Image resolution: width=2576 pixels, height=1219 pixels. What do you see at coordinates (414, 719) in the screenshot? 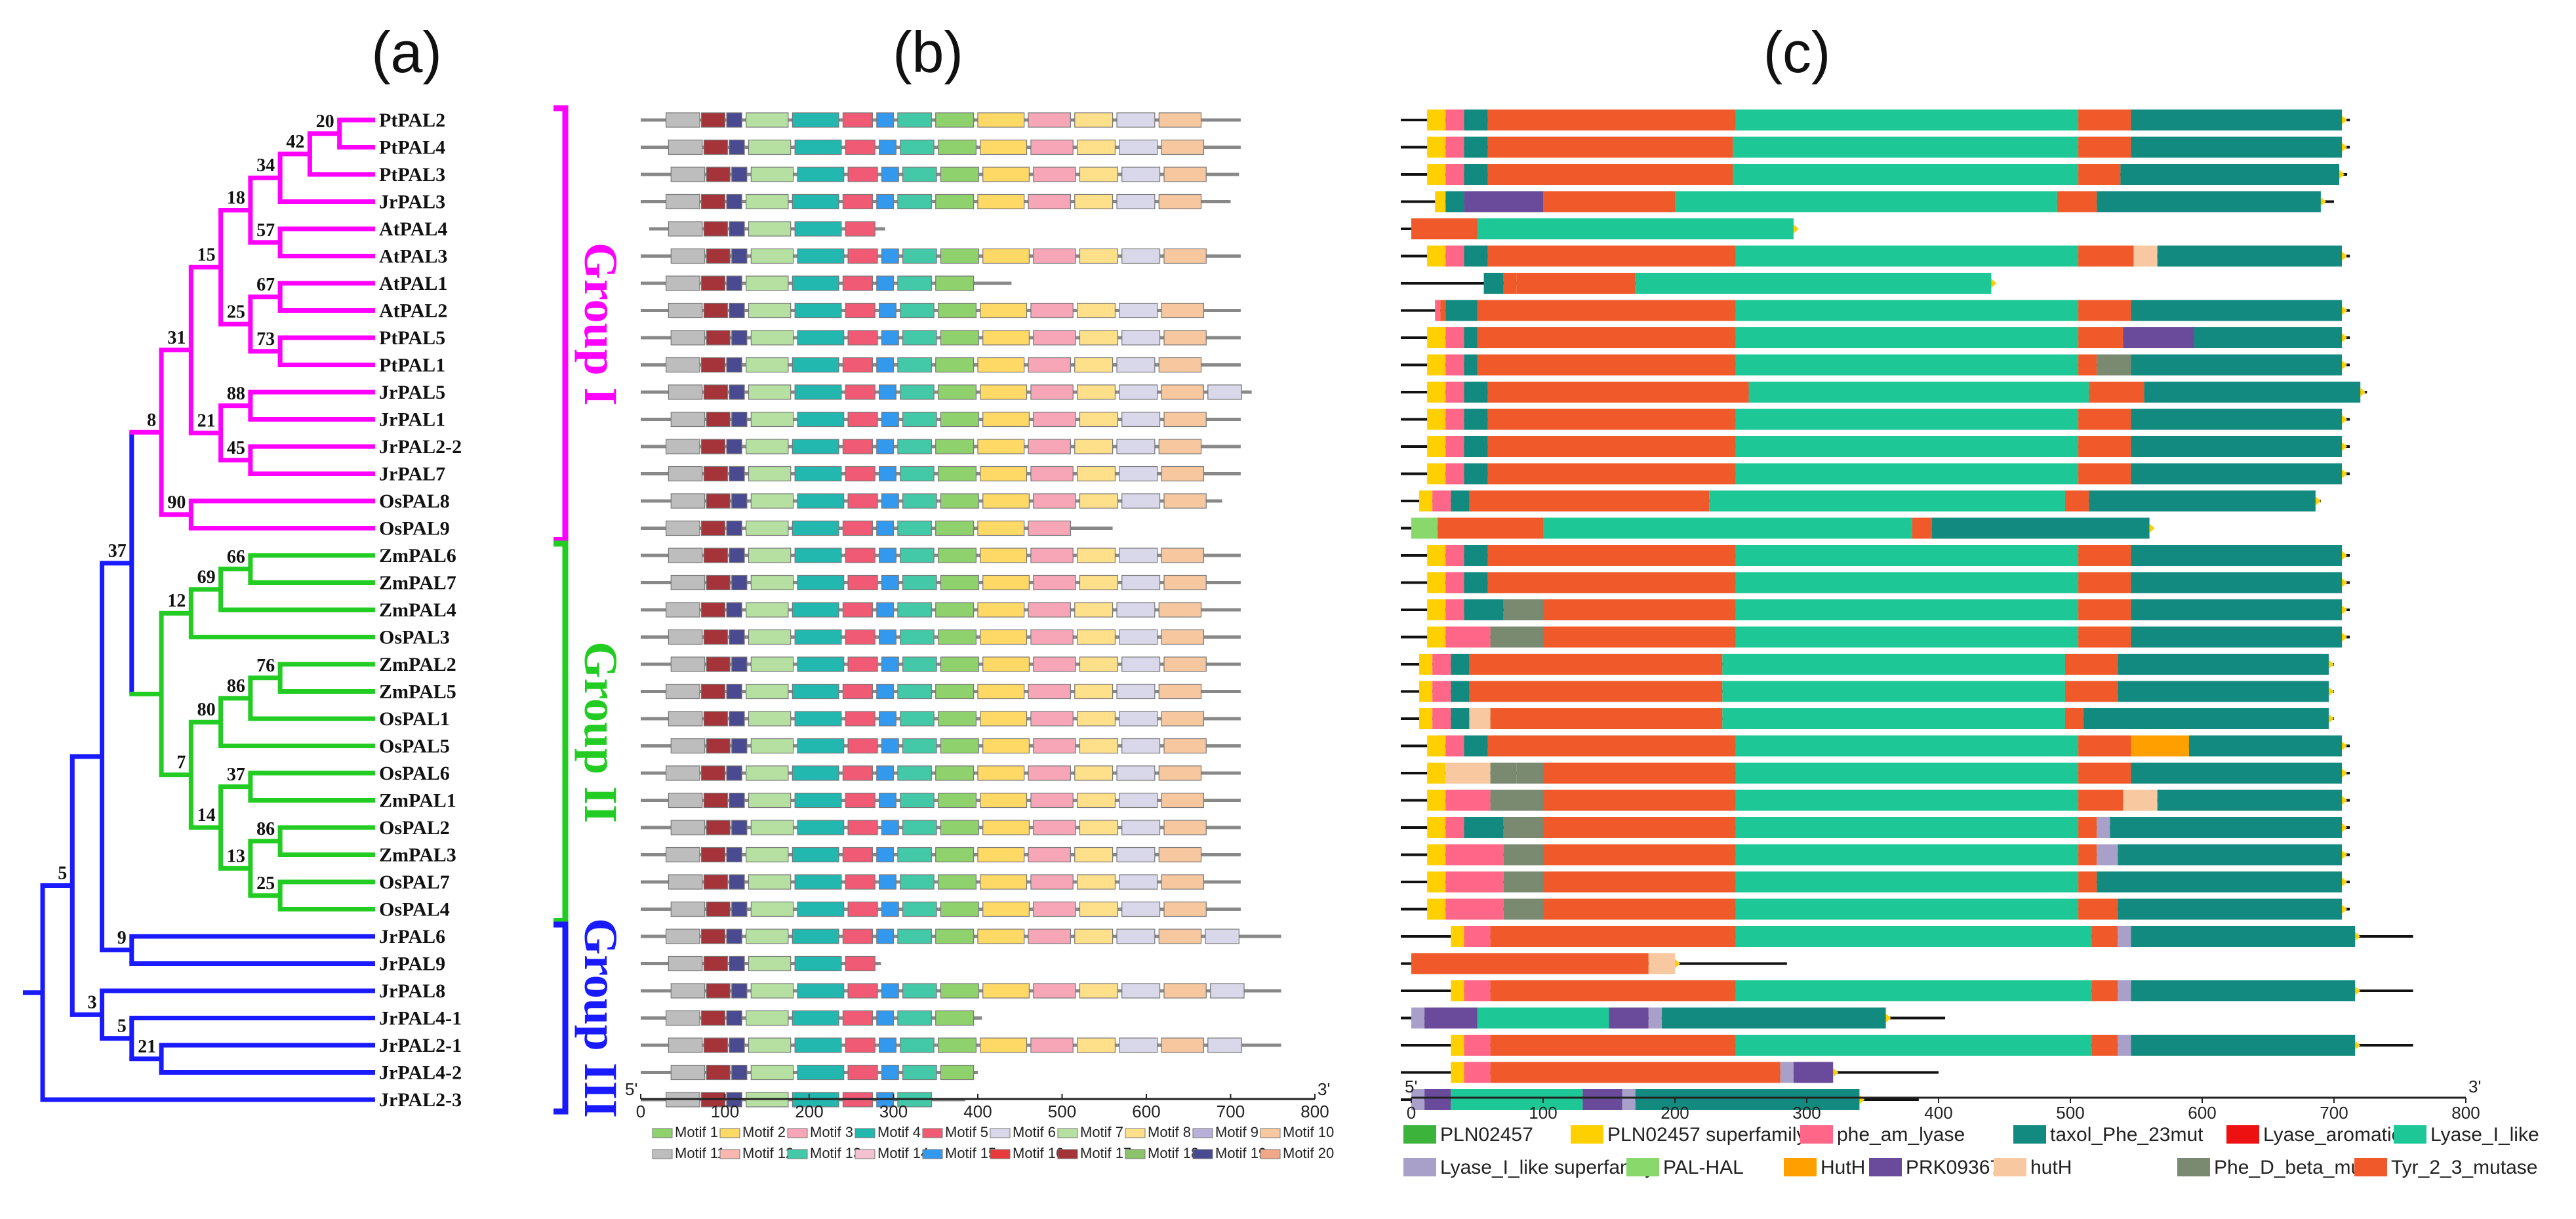
I see `taxon-label: OsPAL1` at bounding box center [414, 719].